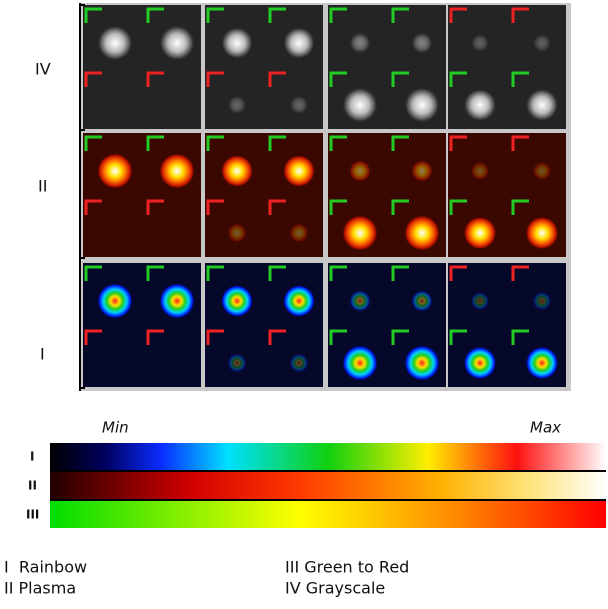 Image resolution: width=608 pixels, height=609 pixels. I want to click on colorbar-label: I, so click(32, 457).